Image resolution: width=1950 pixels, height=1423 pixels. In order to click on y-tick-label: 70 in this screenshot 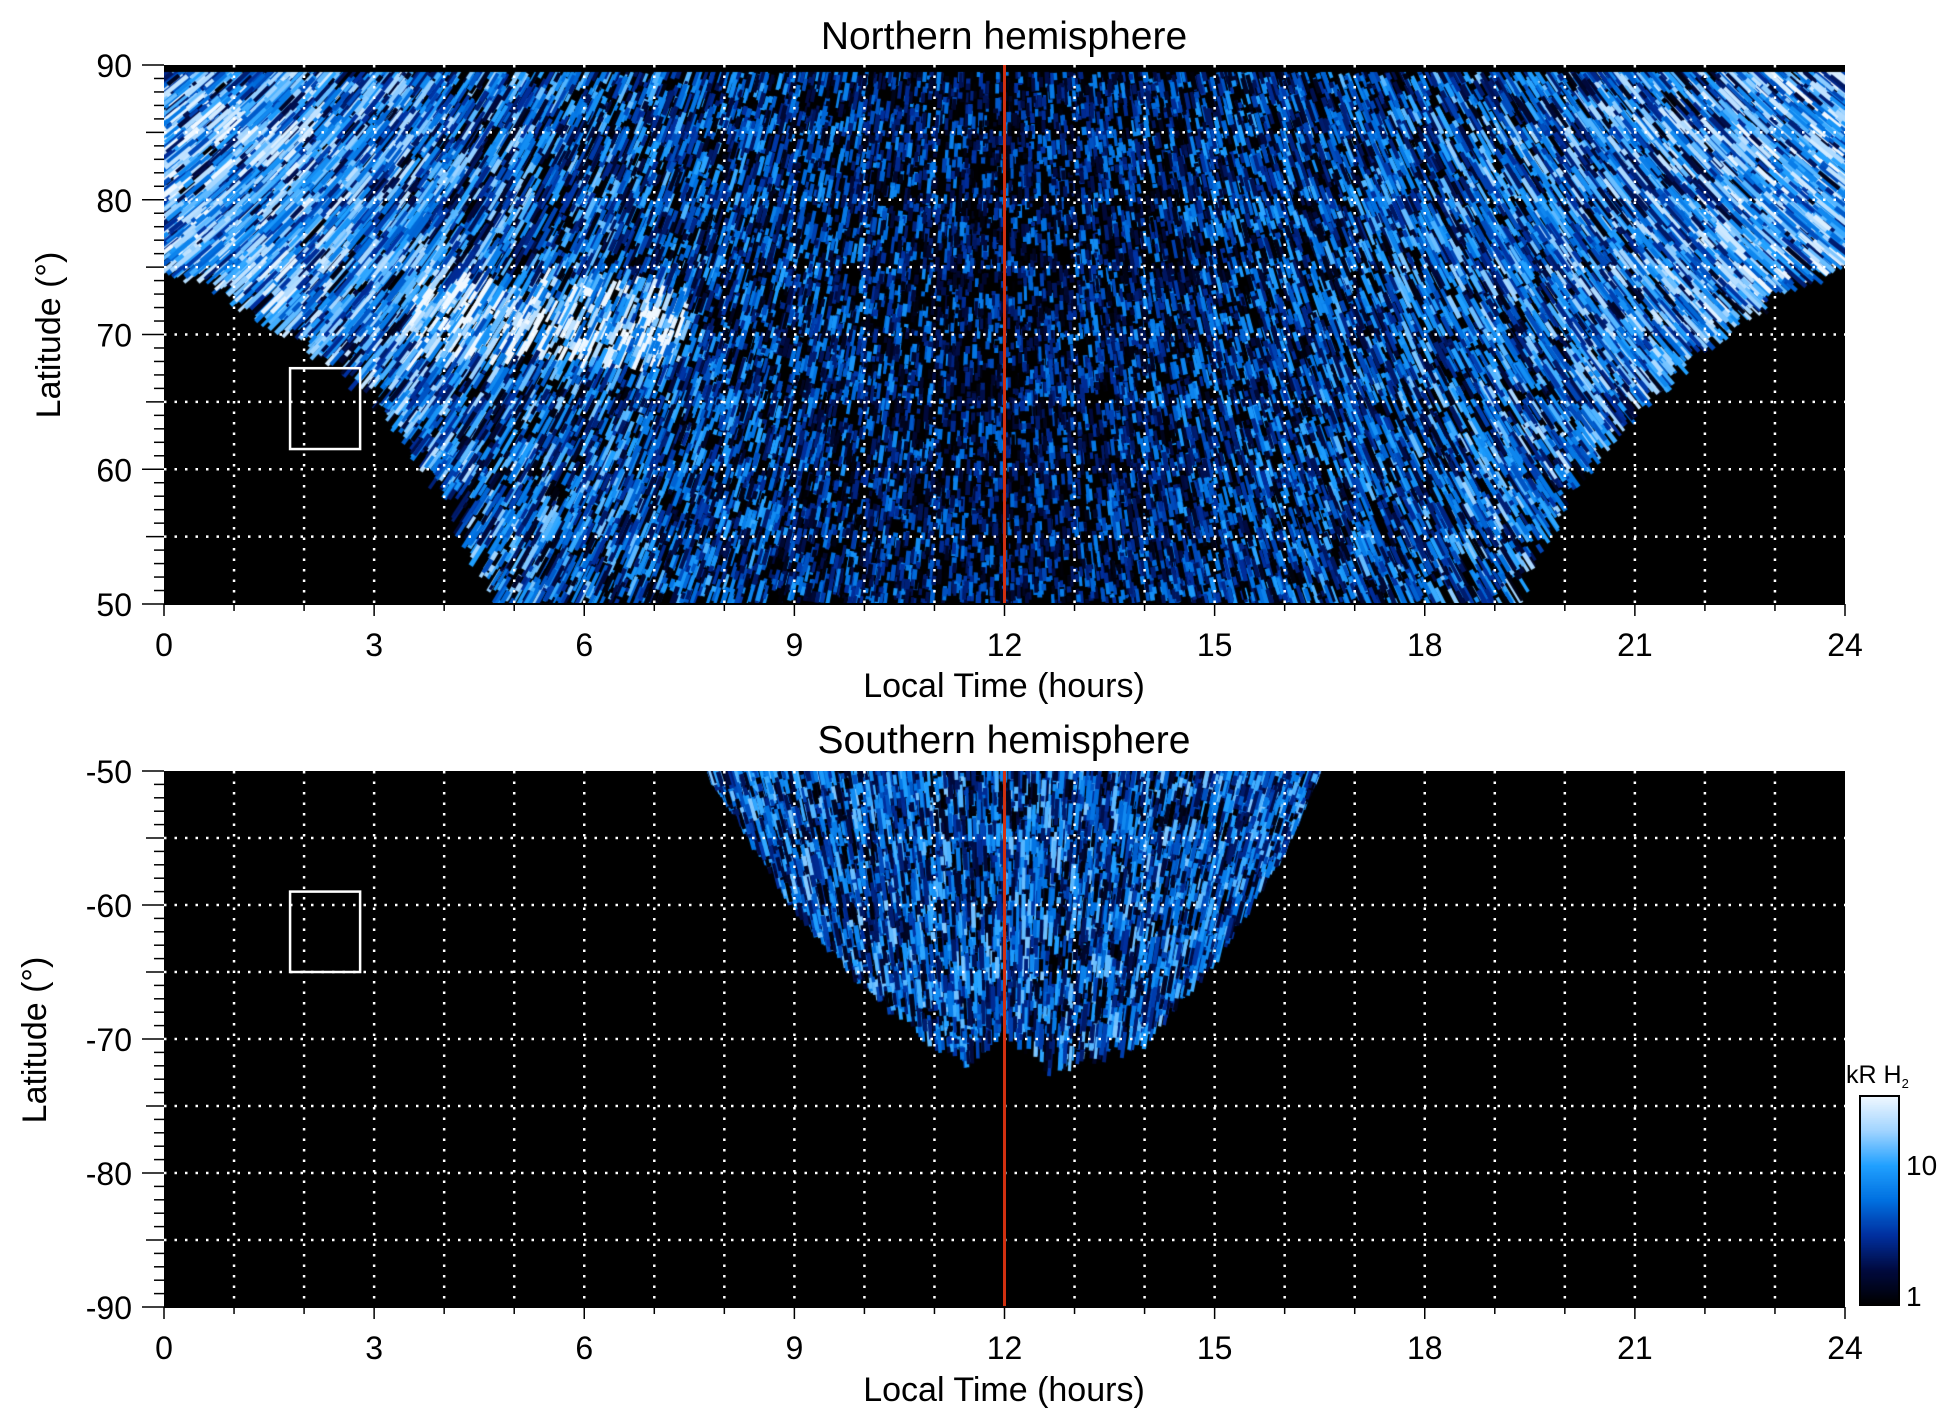, I will do `click(114, 336)`.